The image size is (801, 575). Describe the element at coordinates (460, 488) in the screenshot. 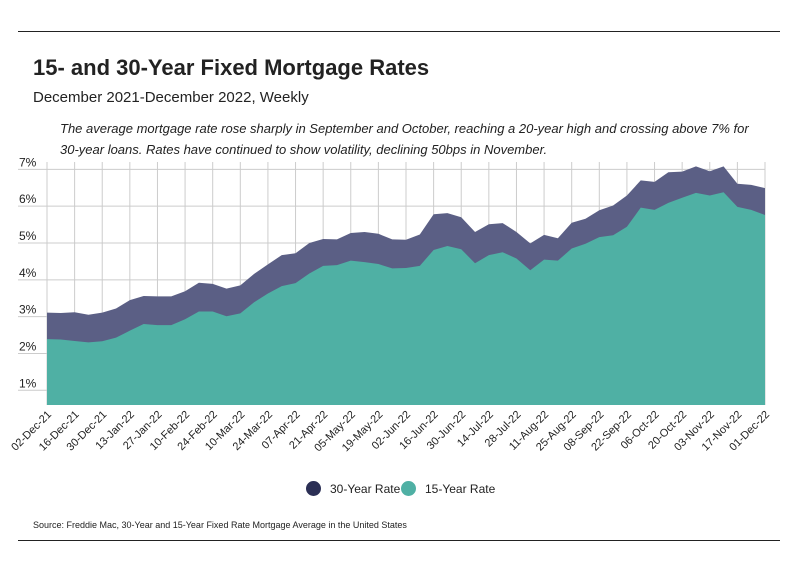

I see `legend-label-15-year: 15-Year Rate` at that location.